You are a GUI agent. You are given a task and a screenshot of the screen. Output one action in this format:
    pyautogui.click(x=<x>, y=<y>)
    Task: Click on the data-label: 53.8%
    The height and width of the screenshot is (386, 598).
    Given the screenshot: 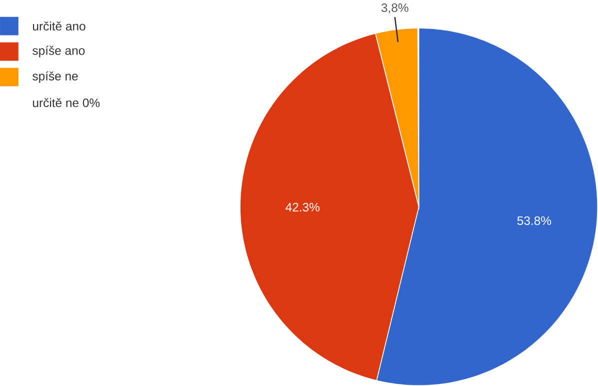 What is the action you would take?
    pyautogui.click(x=534, y=220)
    